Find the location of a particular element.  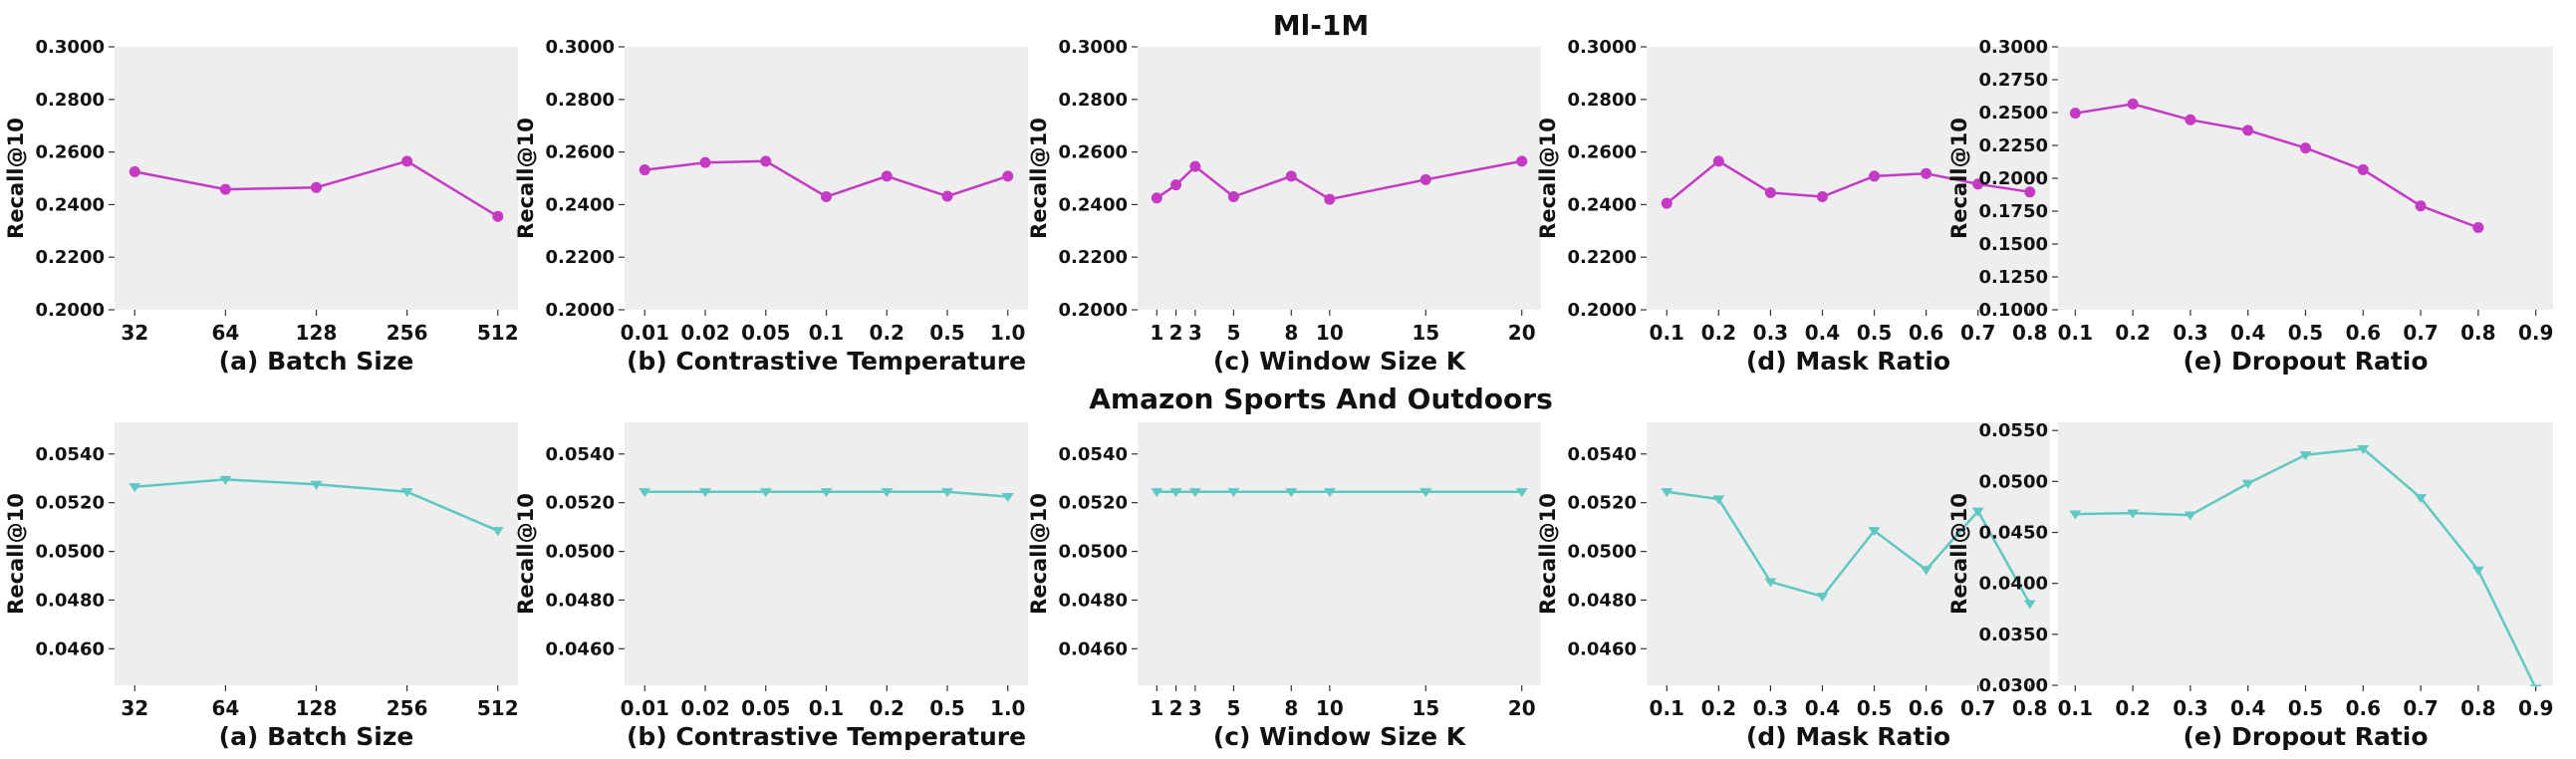

y-tick-label: 0.0460 is located at coordinates (580, 648).